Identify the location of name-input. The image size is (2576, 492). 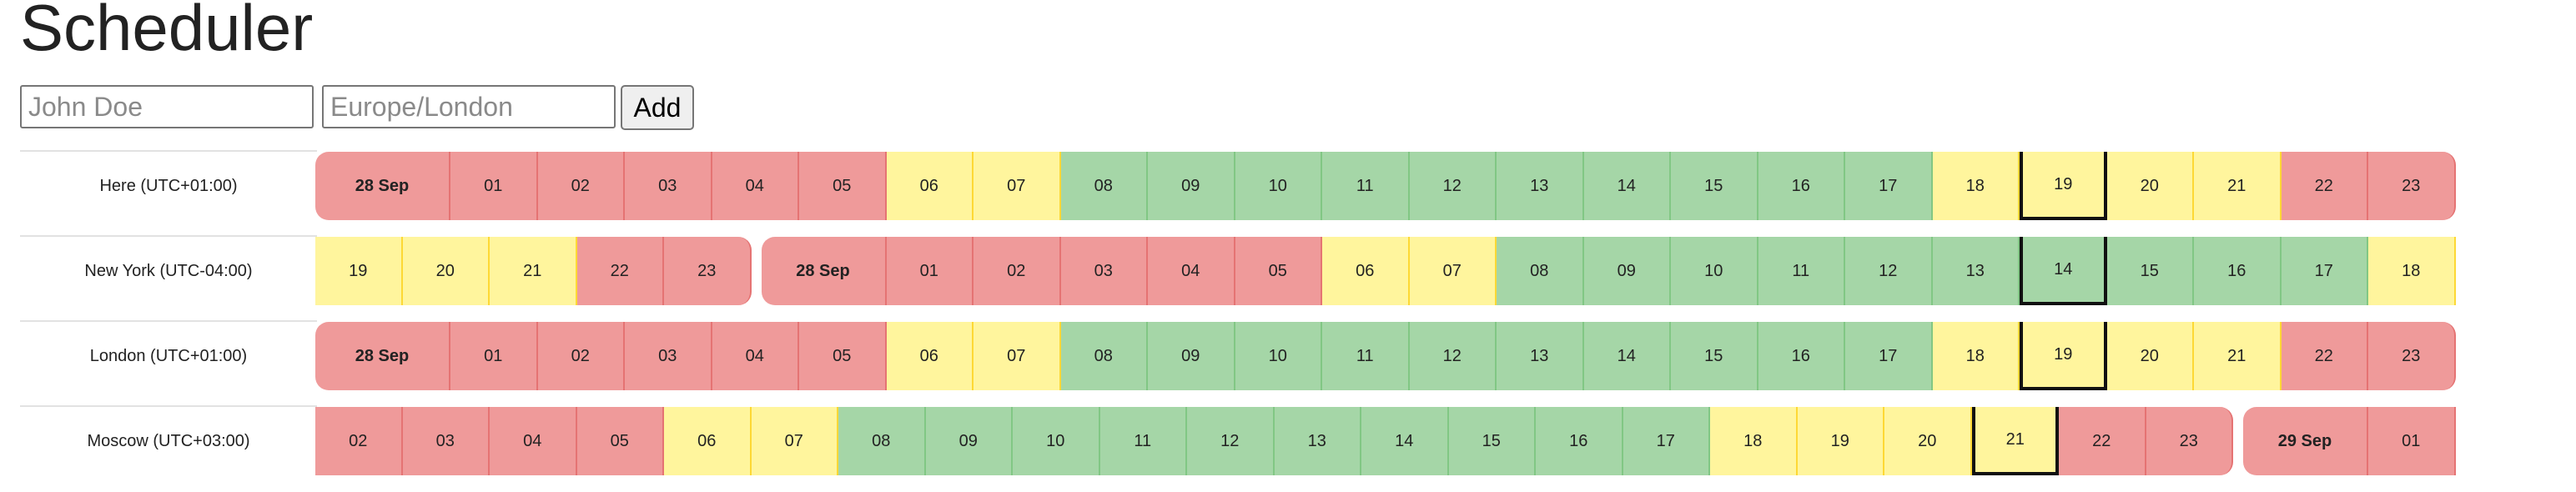
(167, 106).